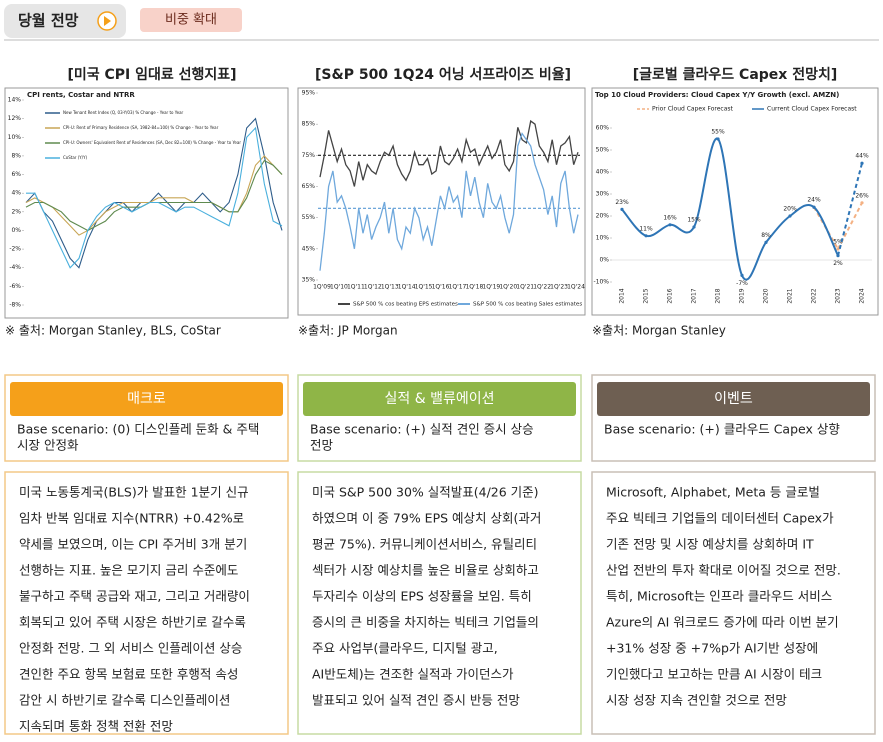 This screenshot has width=883, height=742. What do you see at coordinates (542, 287) in the screenshot?
I see `x-tick-label: 1Q'22` at bounding box center [542, 287].